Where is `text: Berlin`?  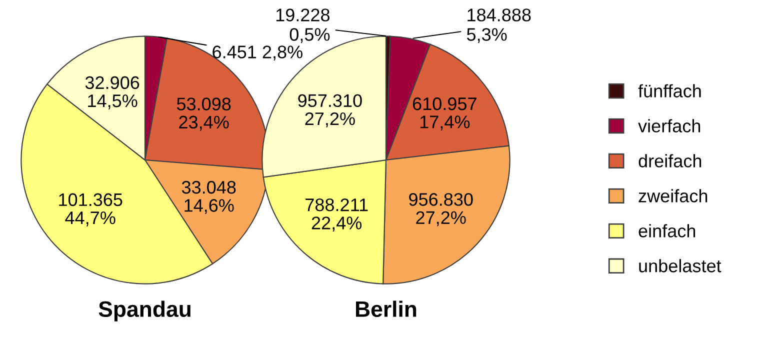
text: Berlin is located at coordinates (386, 309).